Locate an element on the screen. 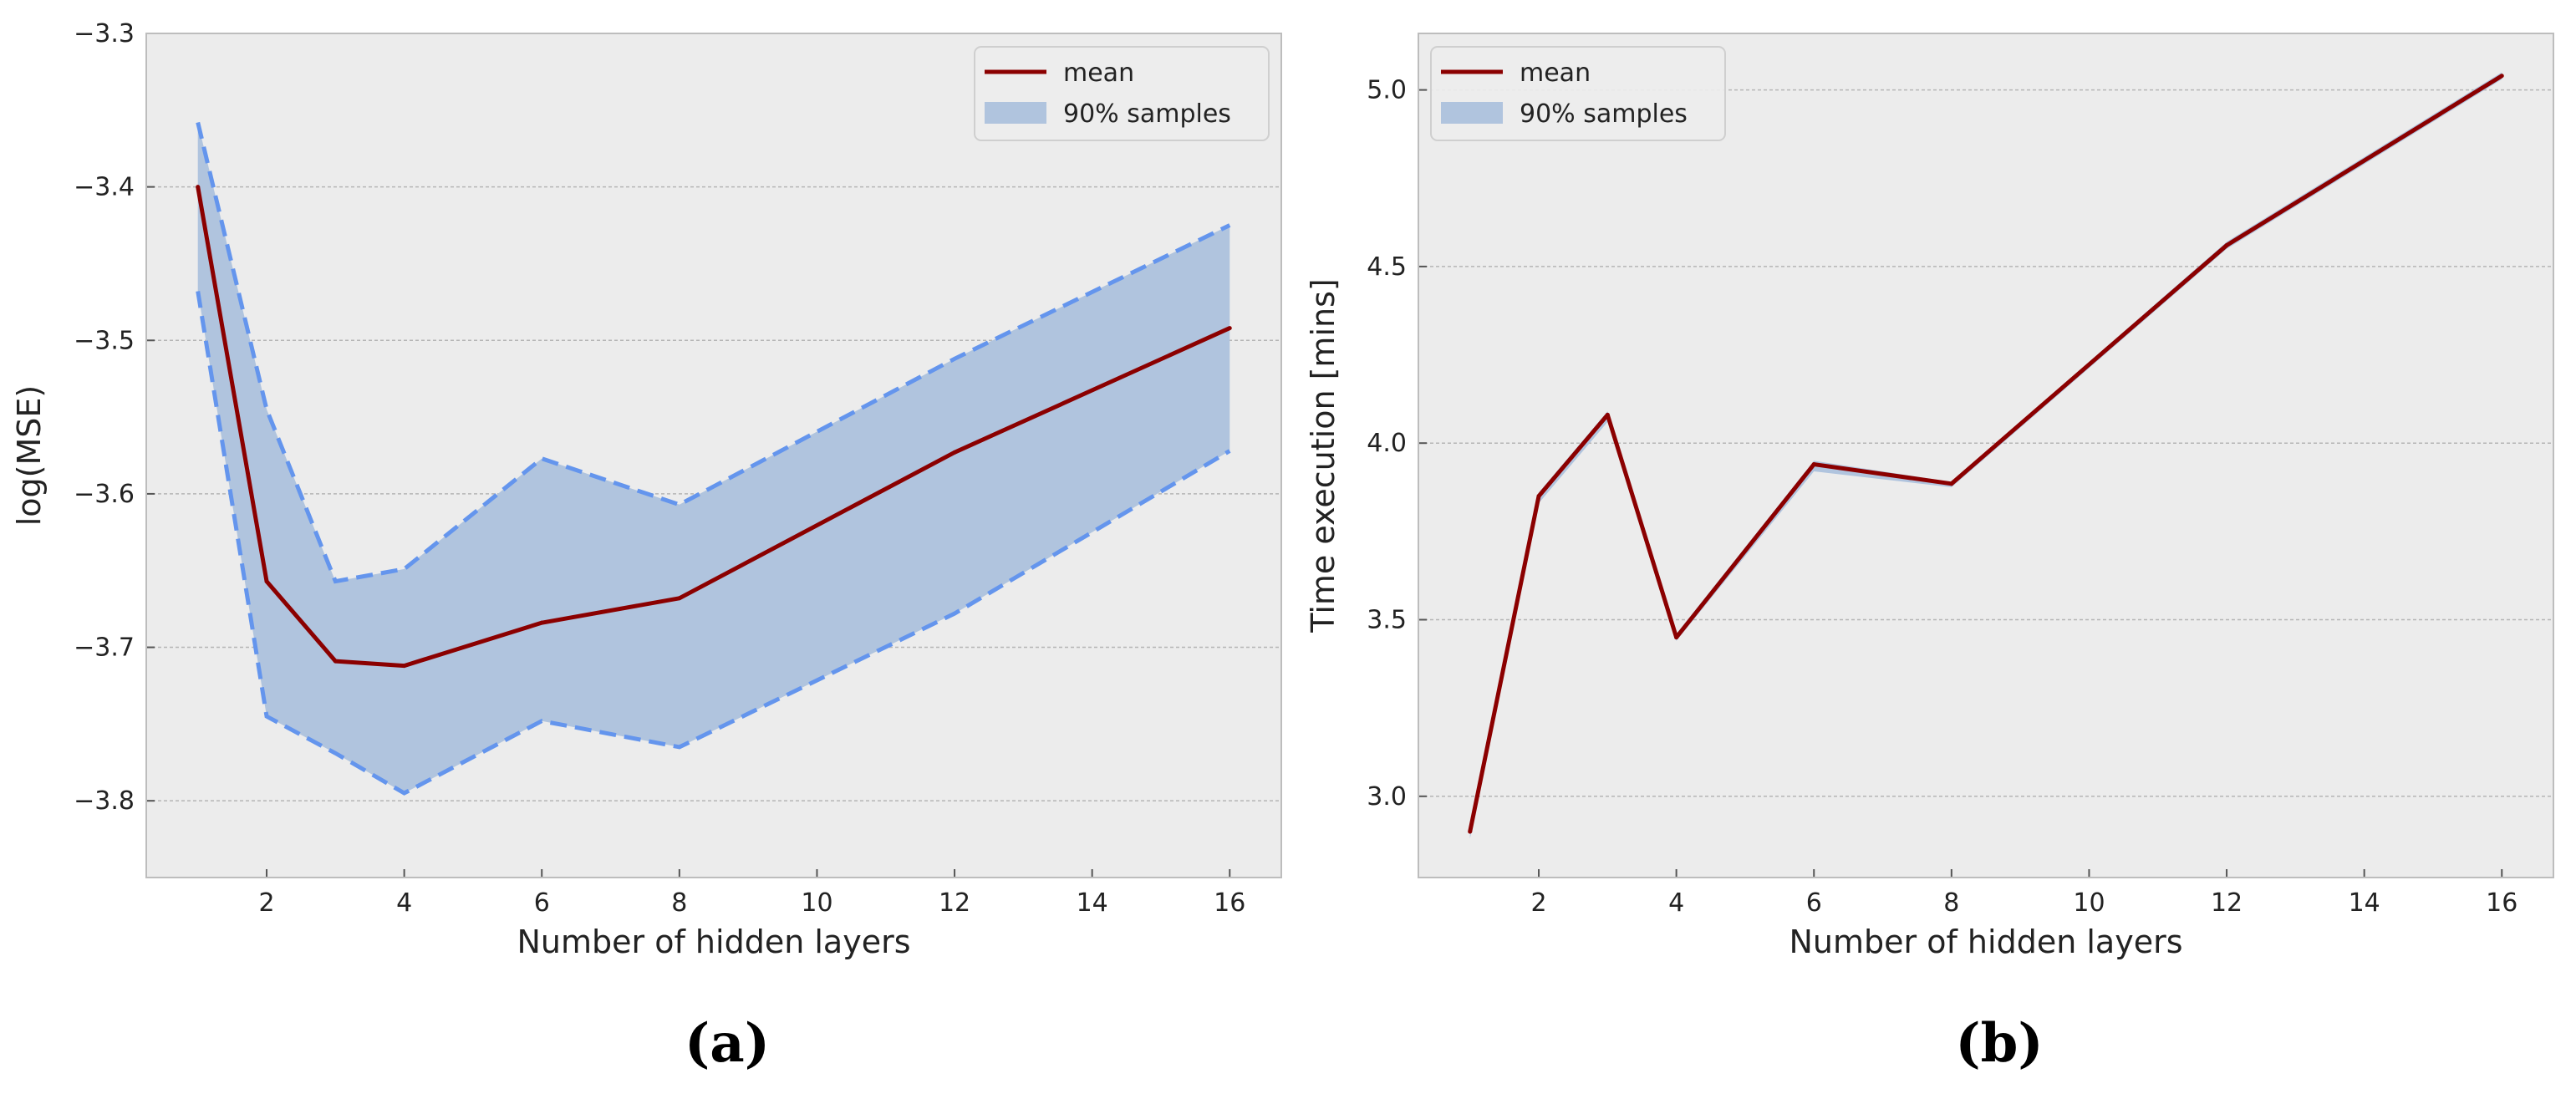 The width and height of the screenshot is (2576, 1099). y-tick-label: 5.0 is located at coordinates (1387, 90).